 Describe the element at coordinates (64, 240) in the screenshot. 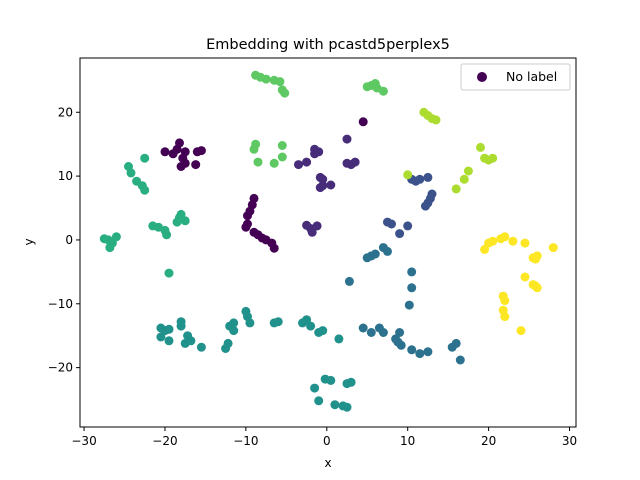

I see `y-axis: −20 −10 0 10 20` at that location.